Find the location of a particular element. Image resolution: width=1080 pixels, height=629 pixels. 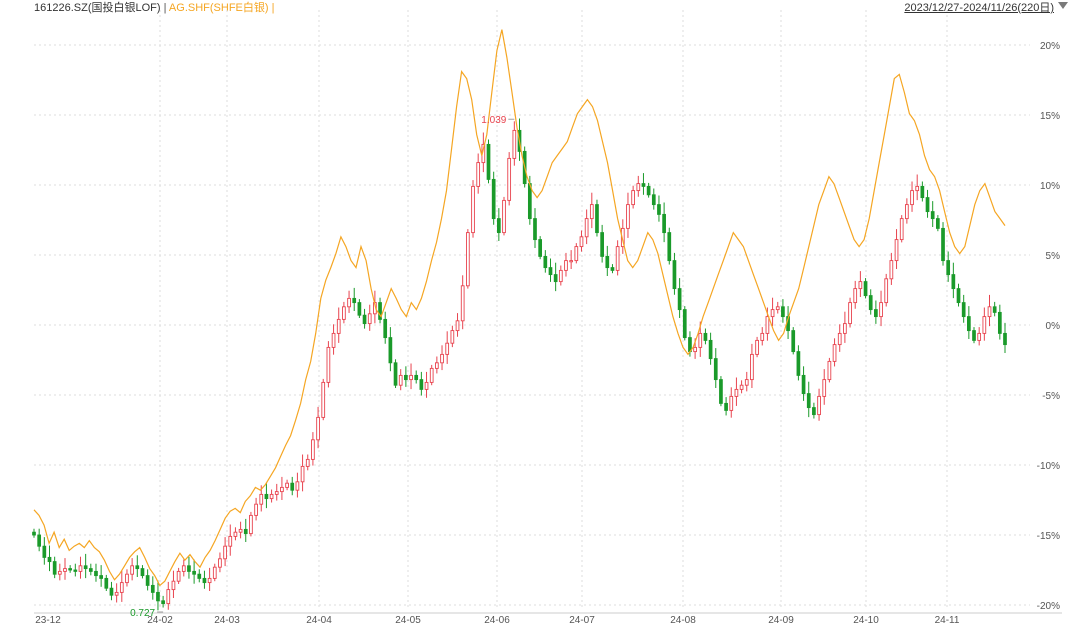

y-tick-label: 10% is located at coordinates (1050, 186).